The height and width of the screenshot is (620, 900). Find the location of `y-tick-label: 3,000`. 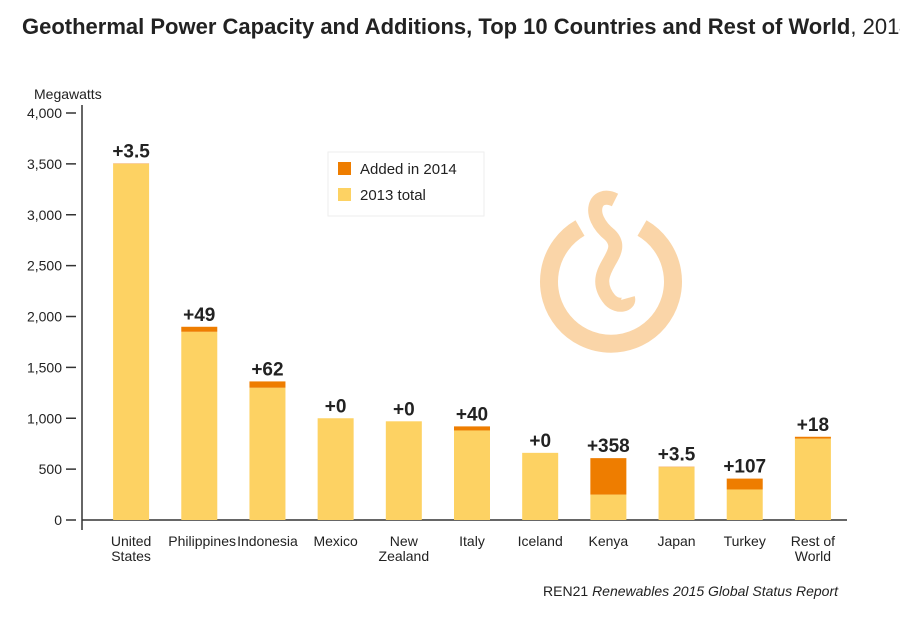

y-tick-label: 3,000 is located at coordinates (44, 215).